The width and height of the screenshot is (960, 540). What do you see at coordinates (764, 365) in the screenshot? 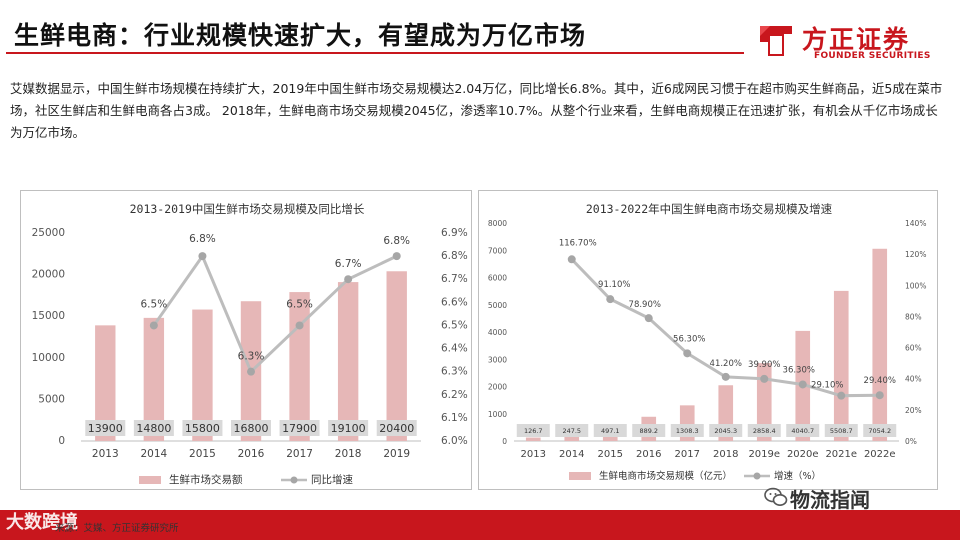
I see `line-data-label: 39.90%` at bounding box center [764, 365].